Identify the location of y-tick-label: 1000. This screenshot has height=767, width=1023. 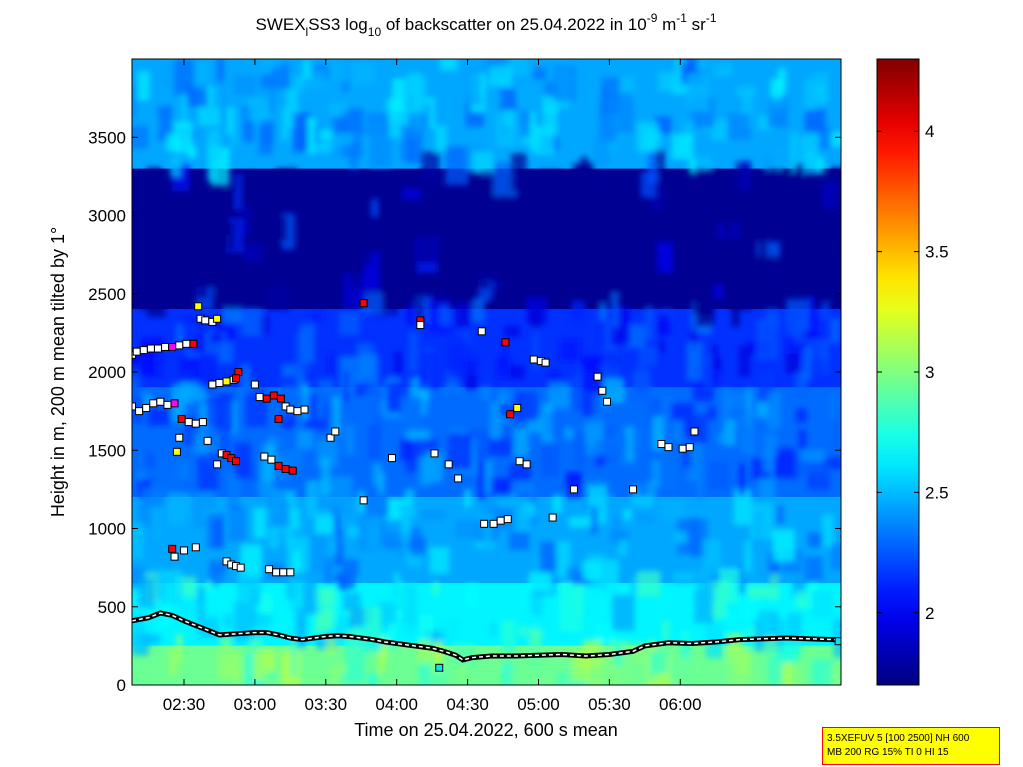
(107, 529).